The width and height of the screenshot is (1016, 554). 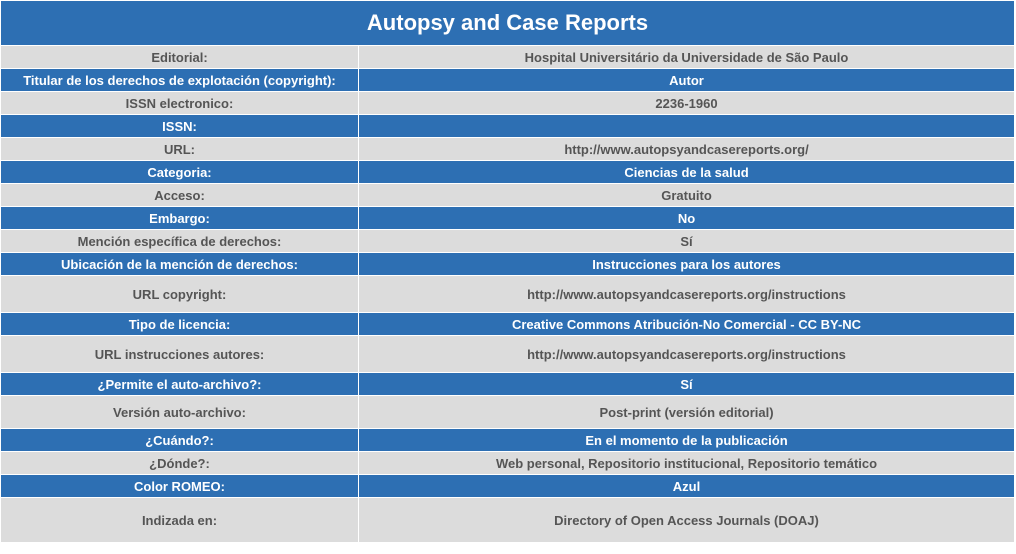 I want to click on record-row-self-archiving: ¿Permite el auto-archivo?: Sí, so click(x=508, y=384).